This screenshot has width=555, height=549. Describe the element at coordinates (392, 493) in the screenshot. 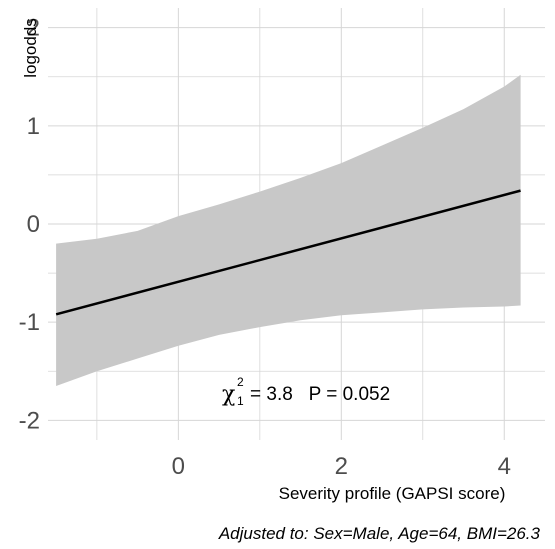

I see `x-axis-label: Severity profile (GAPSI score)` at that location.